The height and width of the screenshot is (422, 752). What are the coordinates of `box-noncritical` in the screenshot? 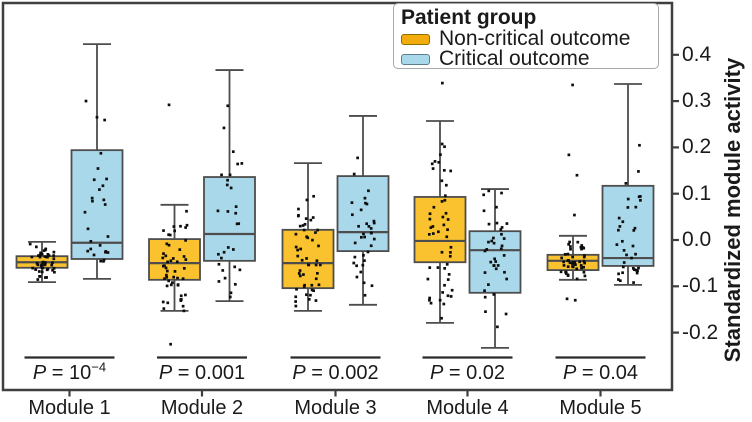 It's located at (440, 230).